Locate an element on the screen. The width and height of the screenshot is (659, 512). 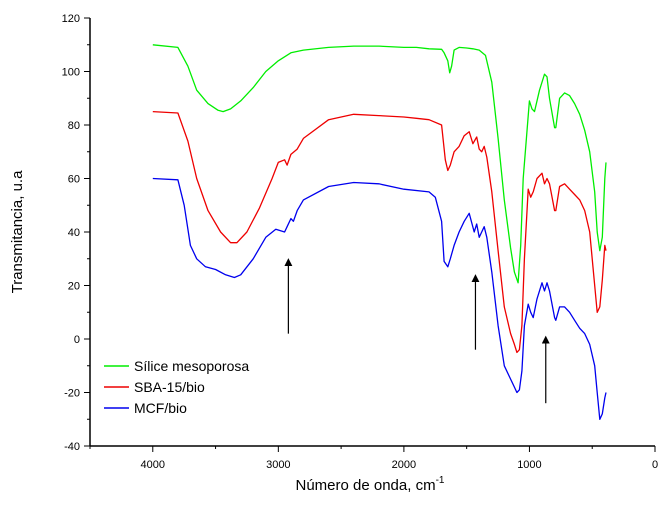
y-axis-title: Transmitancia, u.a is located at coordinates (17, 231).